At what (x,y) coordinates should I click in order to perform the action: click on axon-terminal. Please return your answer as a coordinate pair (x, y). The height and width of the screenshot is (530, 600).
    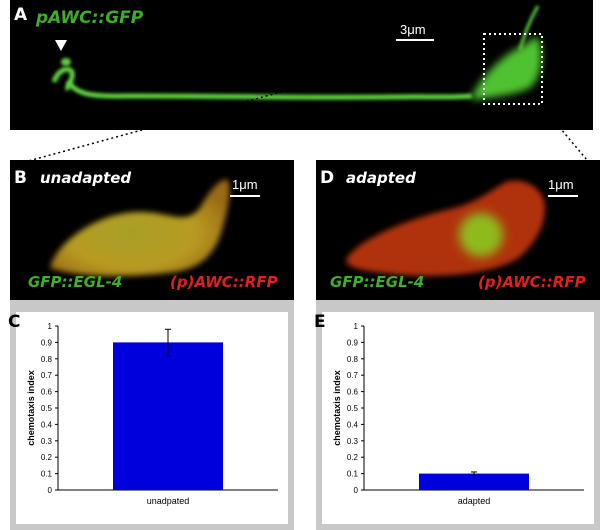
    Looking at the image, I should click on (66, 62).